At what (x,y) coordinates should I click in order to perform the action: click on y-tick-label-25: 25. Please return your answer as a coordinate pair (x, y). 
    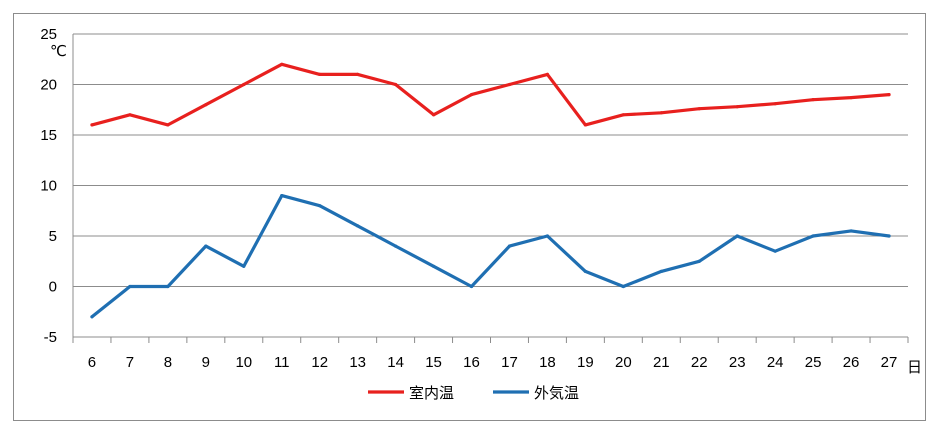
    Looking at the image, I should click on (48, 34).